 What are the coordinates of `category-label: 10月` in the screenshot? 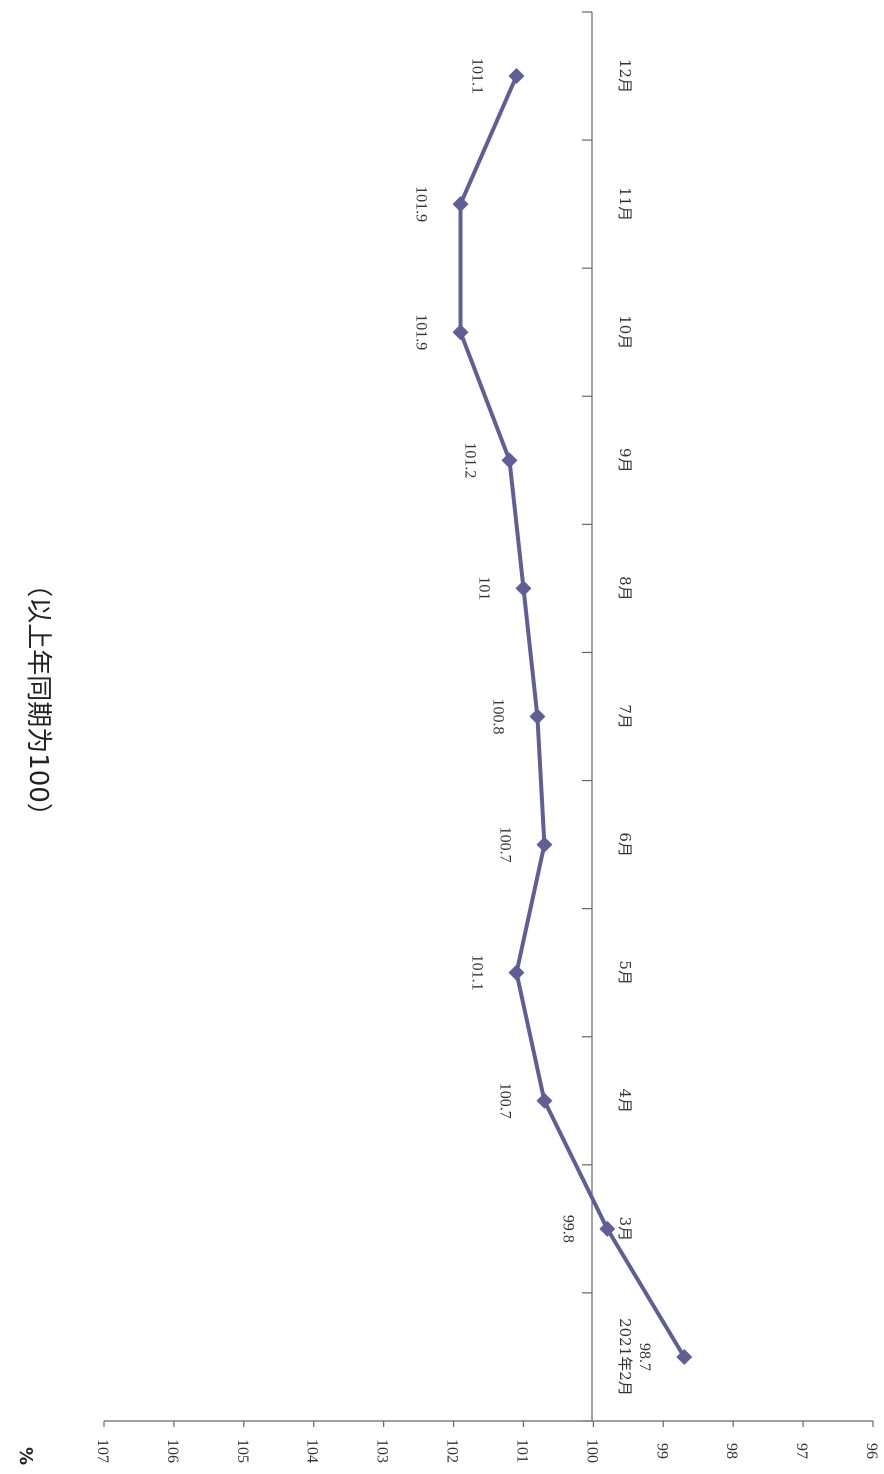 It's located at (625, 332).